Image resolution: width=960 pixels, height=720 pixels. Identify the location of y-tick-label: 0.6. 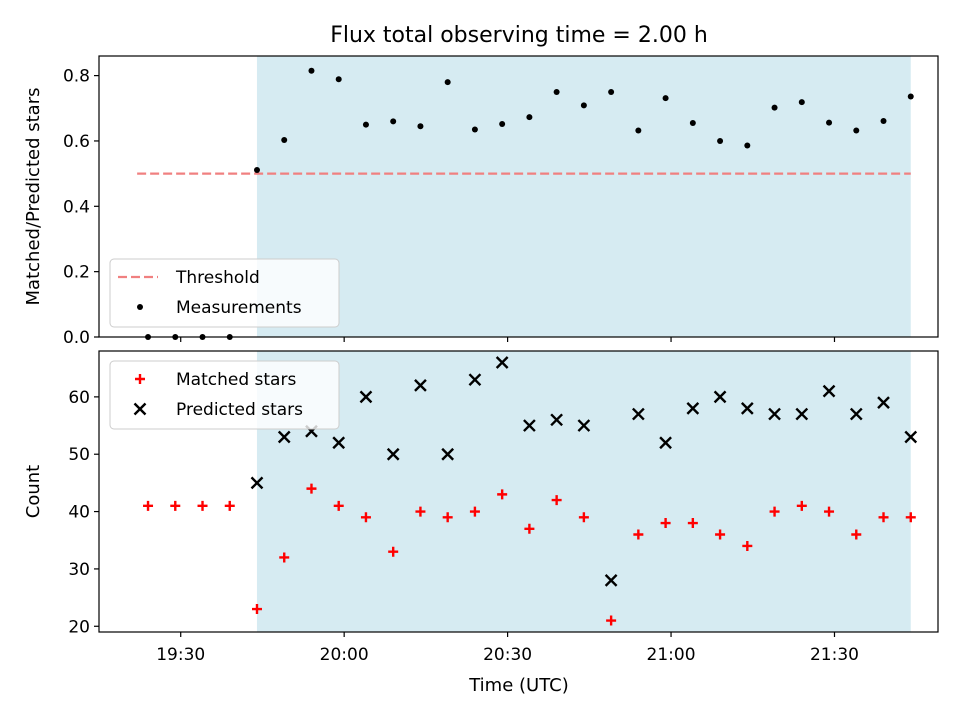
(76, 142).